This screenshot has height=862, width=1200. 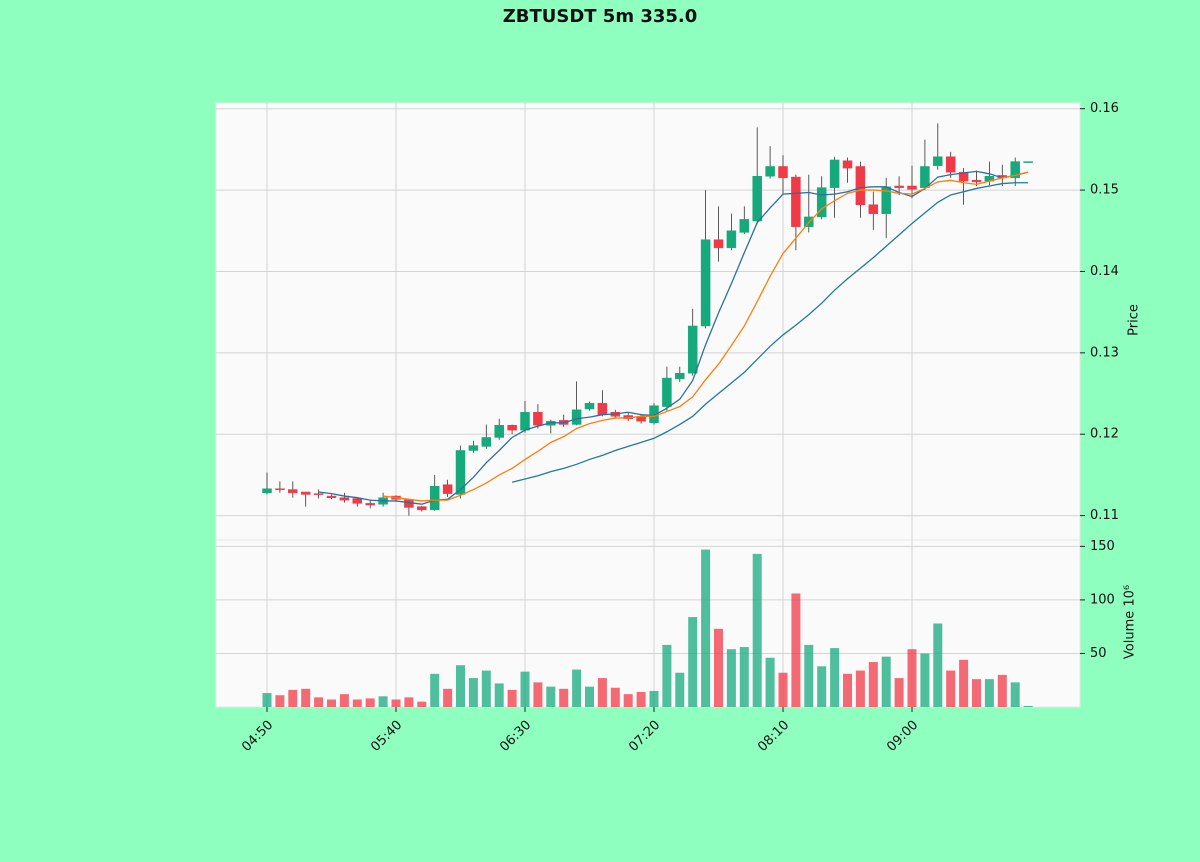 I want to click on y-axis-label: Price, so click(x=1134, y=320).